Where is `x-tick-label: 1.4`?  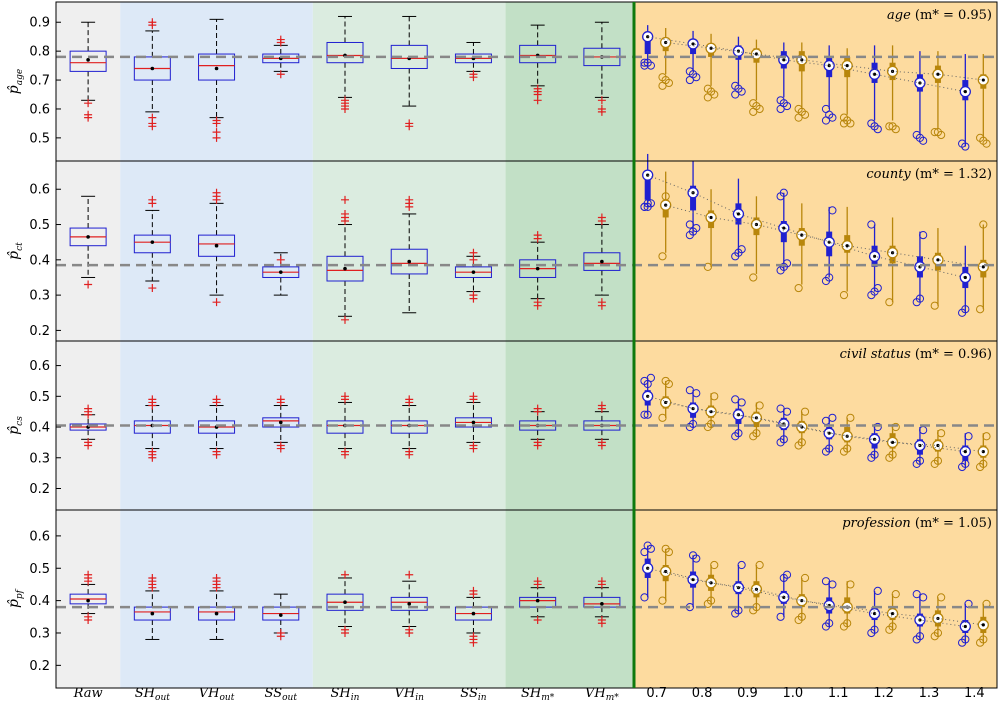
x-tick-label: 1.4 is located at coordinates (974, 693).